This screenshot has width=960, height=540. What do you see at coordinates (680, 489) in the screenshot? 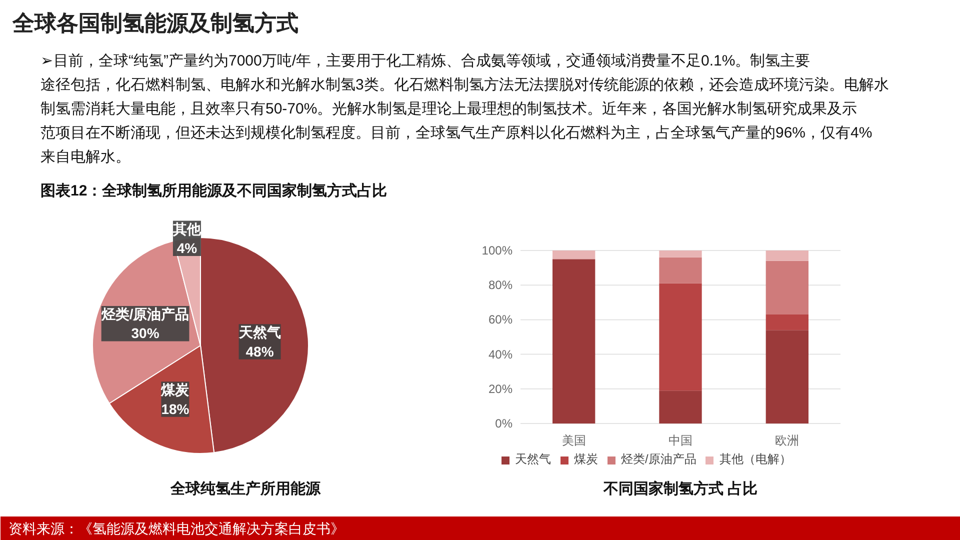
I see `text: 不同国家制氢方式 占比` at bounding box center [680, 489].